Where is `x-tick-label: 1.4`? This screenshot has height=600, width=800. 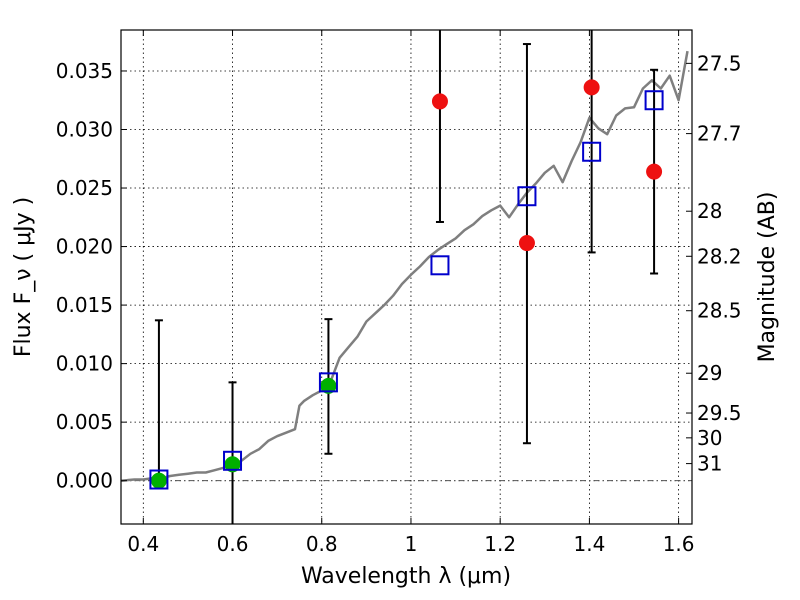
x-tick-label: 1.4 is located at coordinates (589, 544).